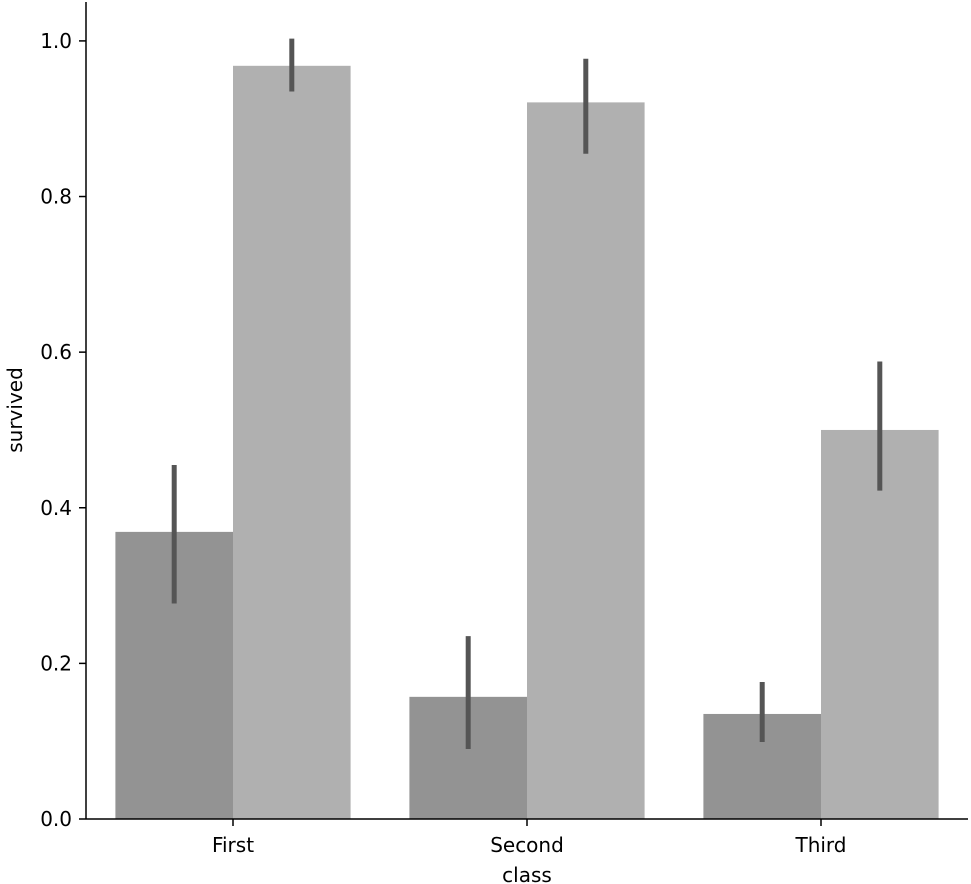  I want to click on x-ticks-group: First Second Third, so click(529, 838).